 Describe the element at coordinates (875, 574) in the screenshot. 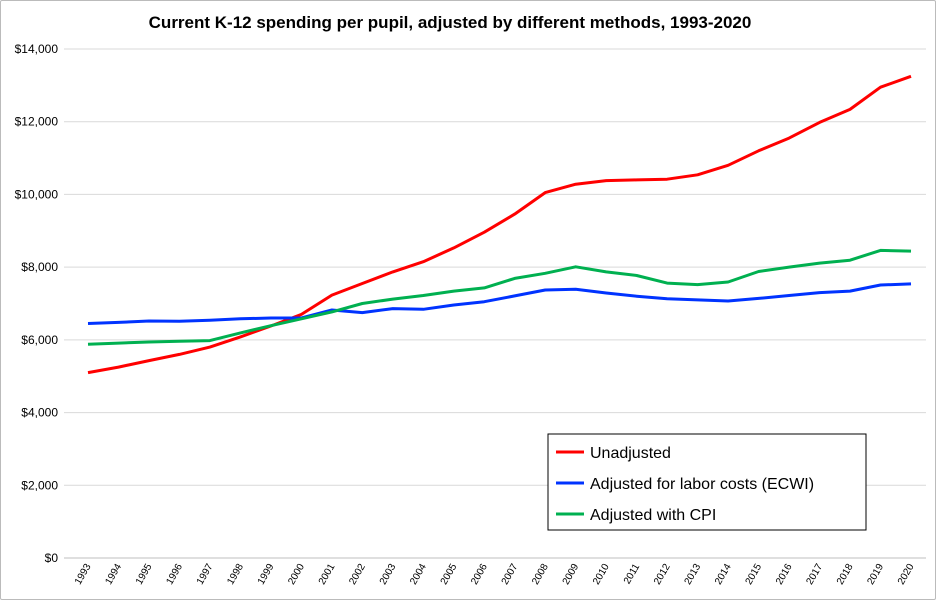

I see `x-tick-label: 2019` at that location.